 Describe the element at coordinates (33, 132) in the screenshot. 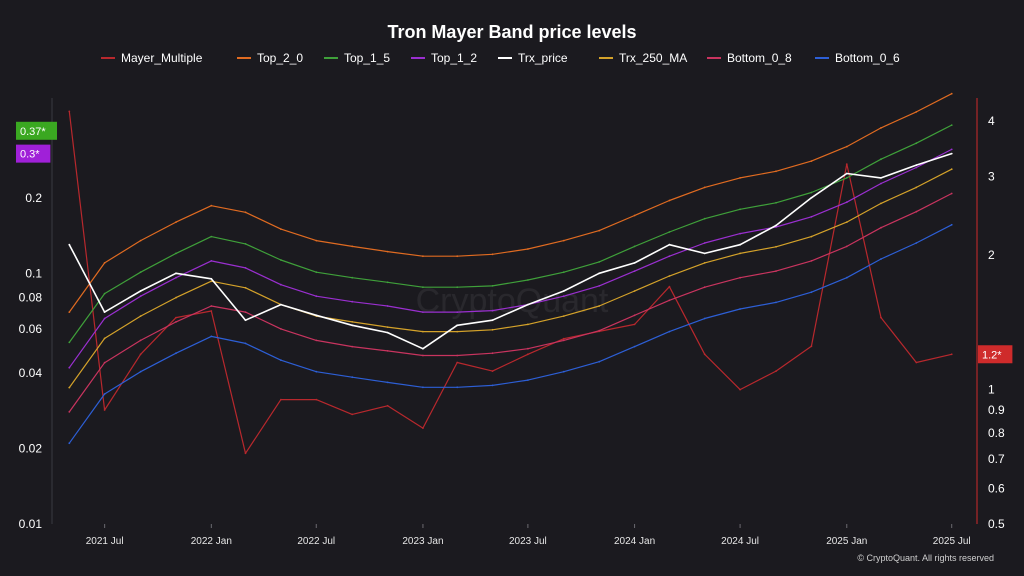

I see `badge-label: 0.37*` at that location.